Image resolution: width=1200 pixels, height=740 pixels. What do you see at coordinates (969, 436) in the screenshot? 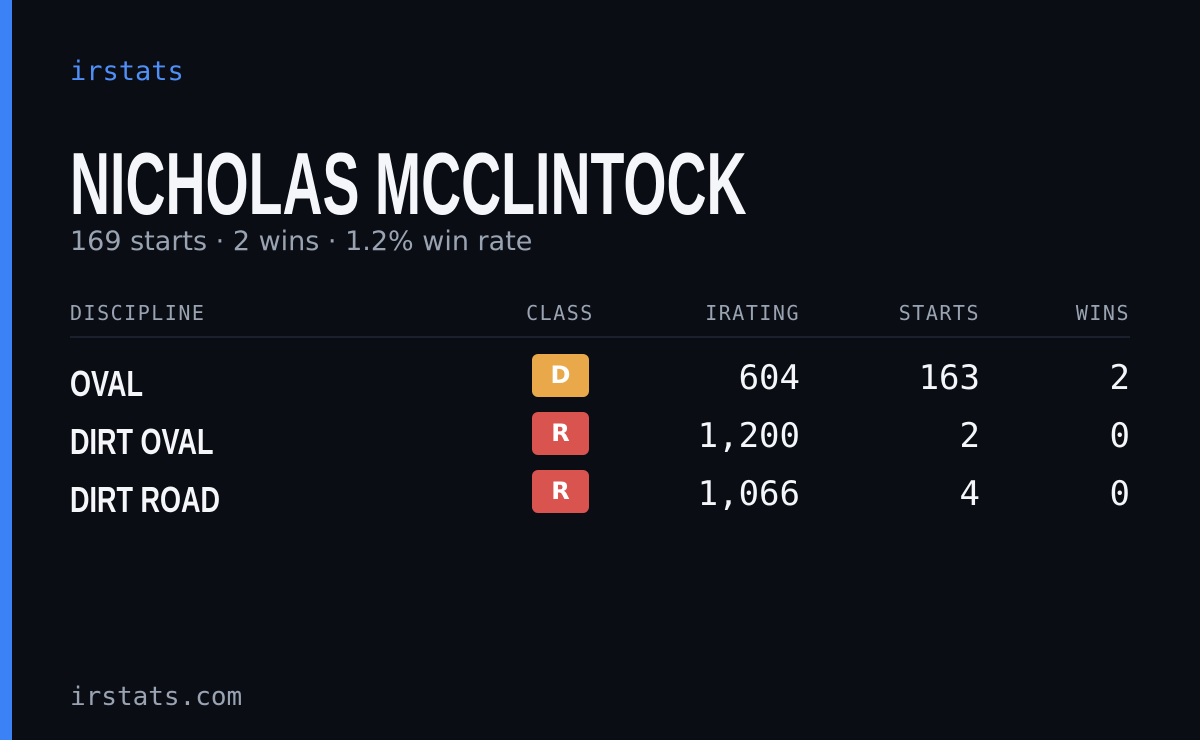
I see `starts-value: 2` at bounding box center [969, 436].